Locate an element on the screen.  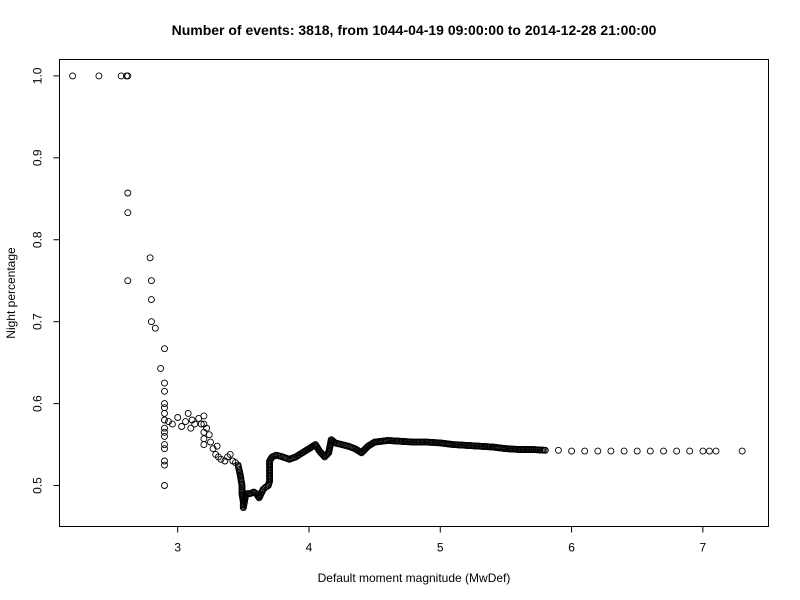
x-tick-label: 3 is located at coordinates (177, 548).